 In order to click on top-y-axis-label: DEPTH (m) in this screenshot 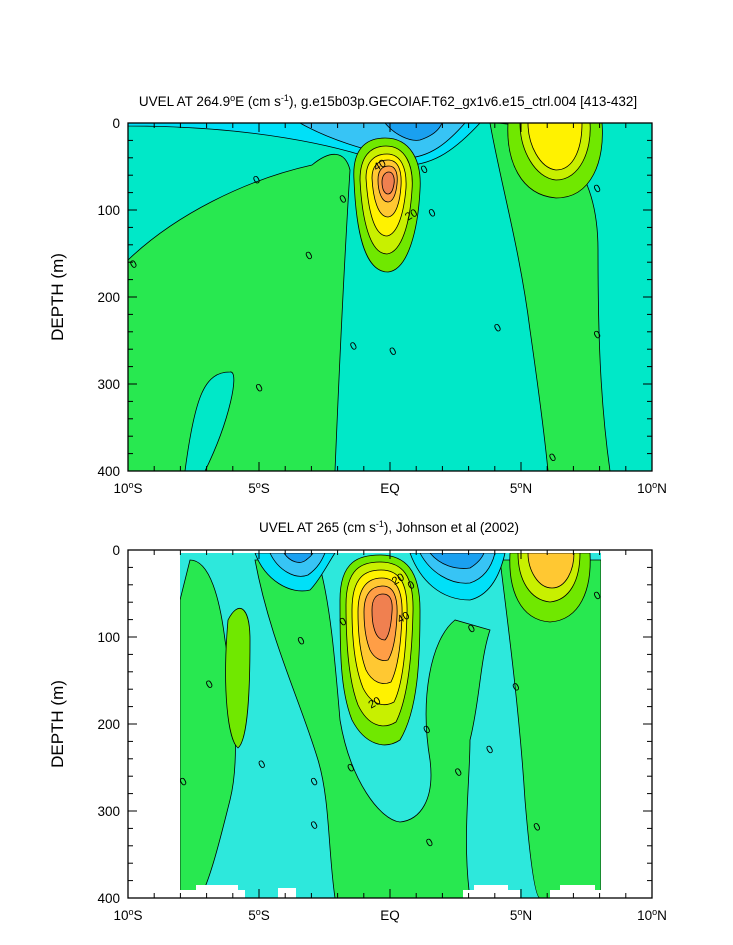, I will do `click(57, 297)`.